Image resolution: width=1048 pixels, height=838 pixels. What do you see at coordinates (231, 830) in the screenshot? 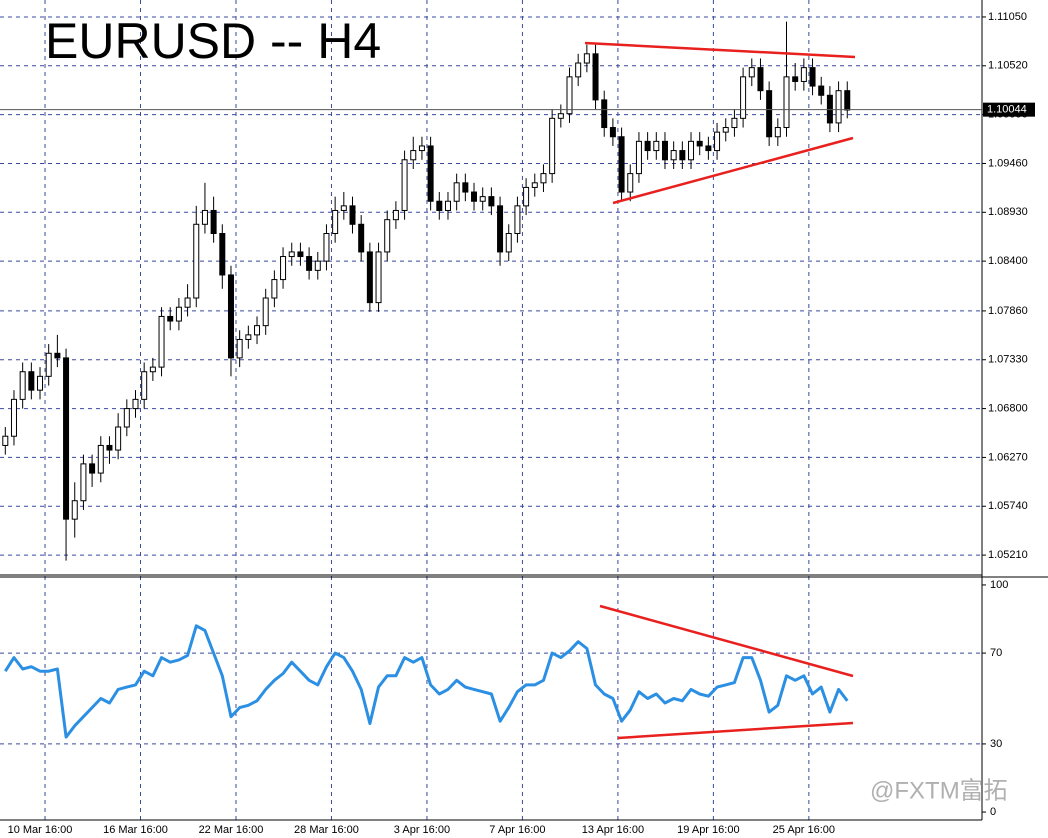
I see `x-tick-label: 22 Mar 16:00` at bounding box center [231, 830].